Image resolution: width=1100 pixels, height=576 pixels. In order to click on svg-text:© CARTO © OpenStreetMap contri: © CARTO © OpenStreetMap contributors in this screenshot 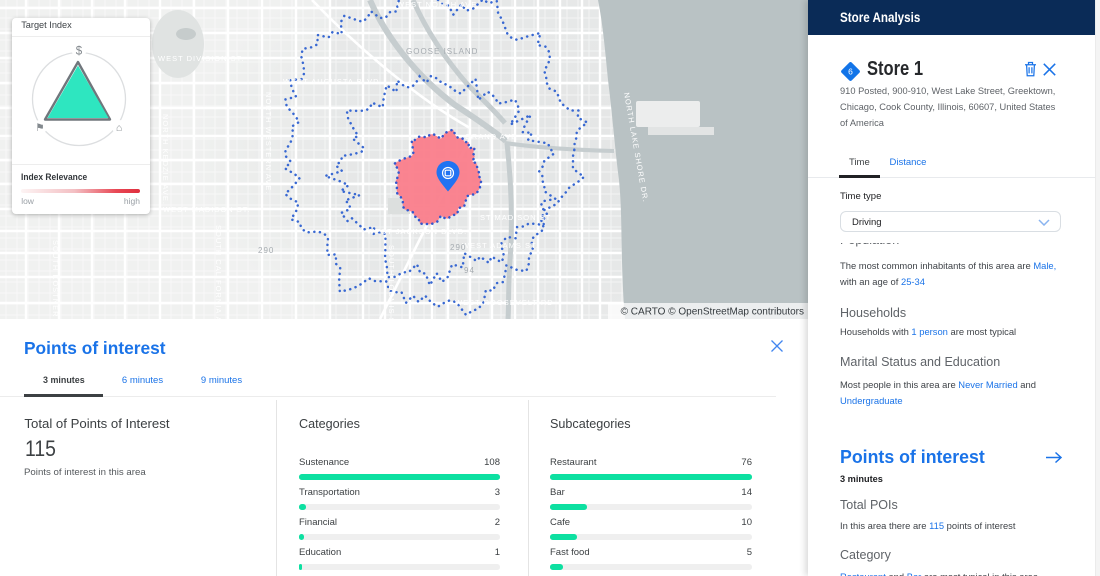, I will do `click(712, 312)`.